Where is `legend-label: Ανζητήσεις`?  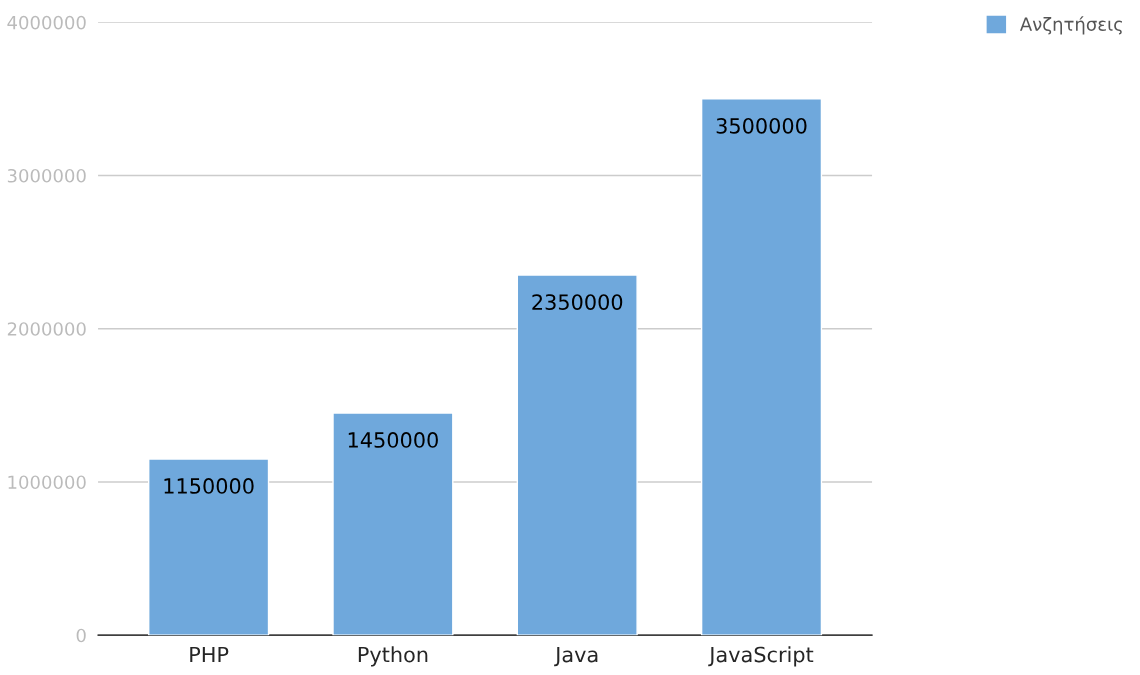
legend-label: Ανζητήσεις is located at coordinates (1070, 25).